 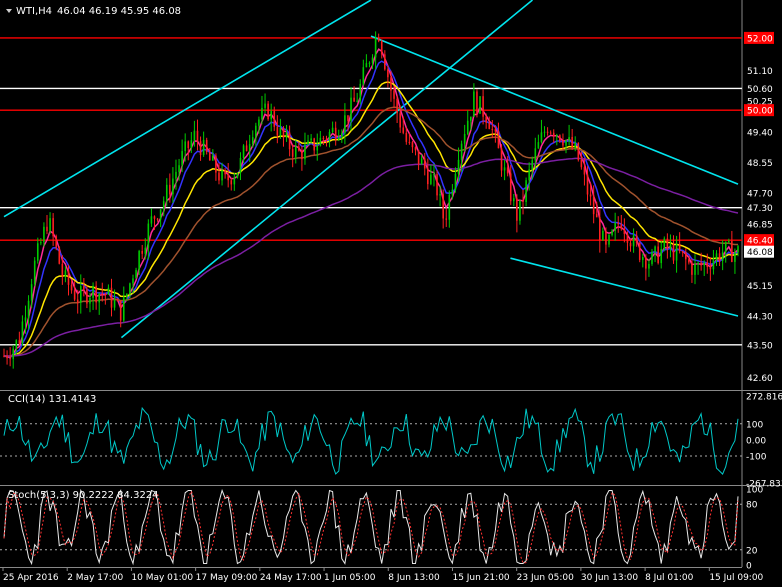 What do you see at coordinates (756, 457) in the screenshot?
I see `cci-tick-label: -100` at bounding box center [756, 457].